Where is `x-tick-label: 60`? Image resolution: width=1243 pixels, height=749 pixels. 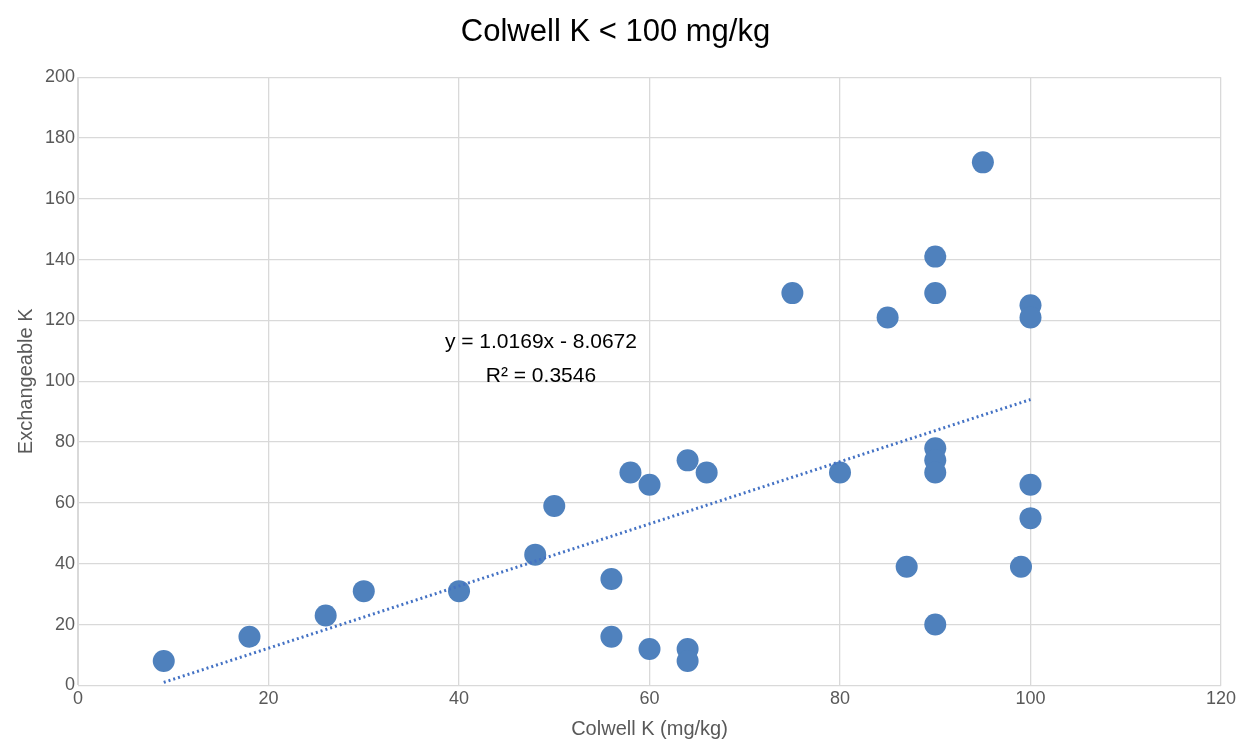 x-tick-label: 60 is located at coordinates (649, 698).